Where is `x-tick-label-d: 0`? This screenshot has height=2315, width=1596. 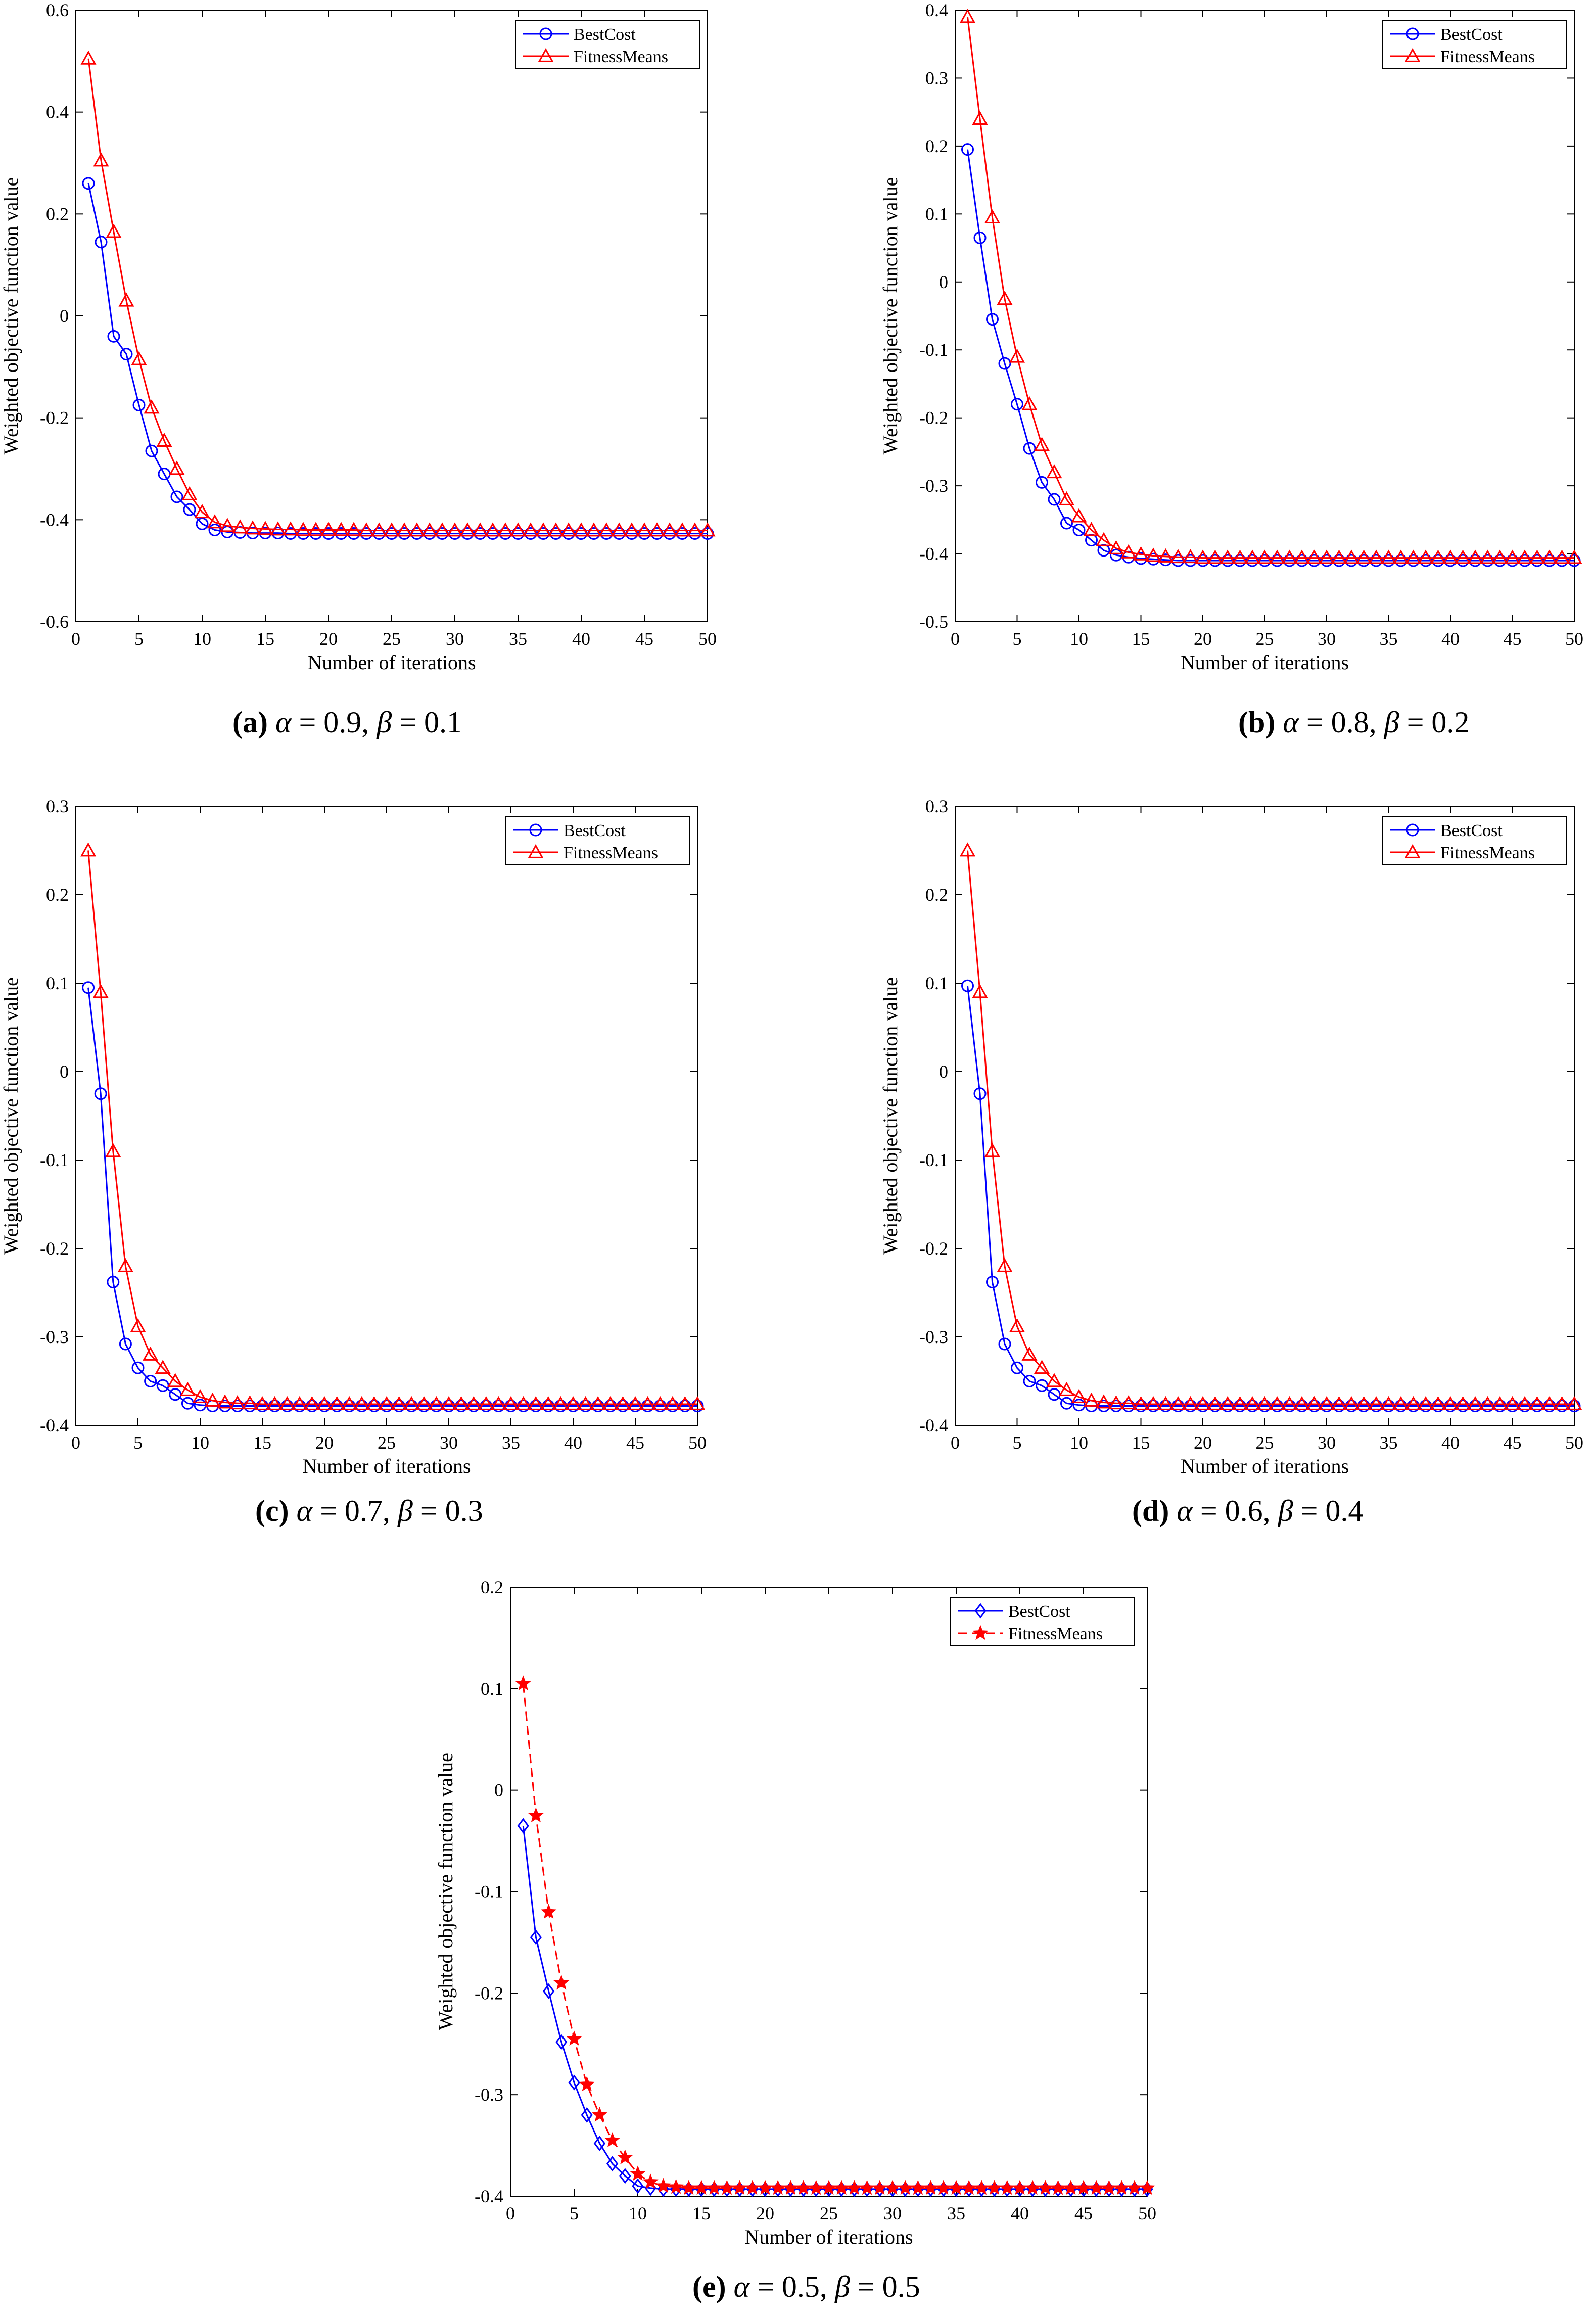 x-tick-label-d: 0 is located at coordinates (955, 1442).